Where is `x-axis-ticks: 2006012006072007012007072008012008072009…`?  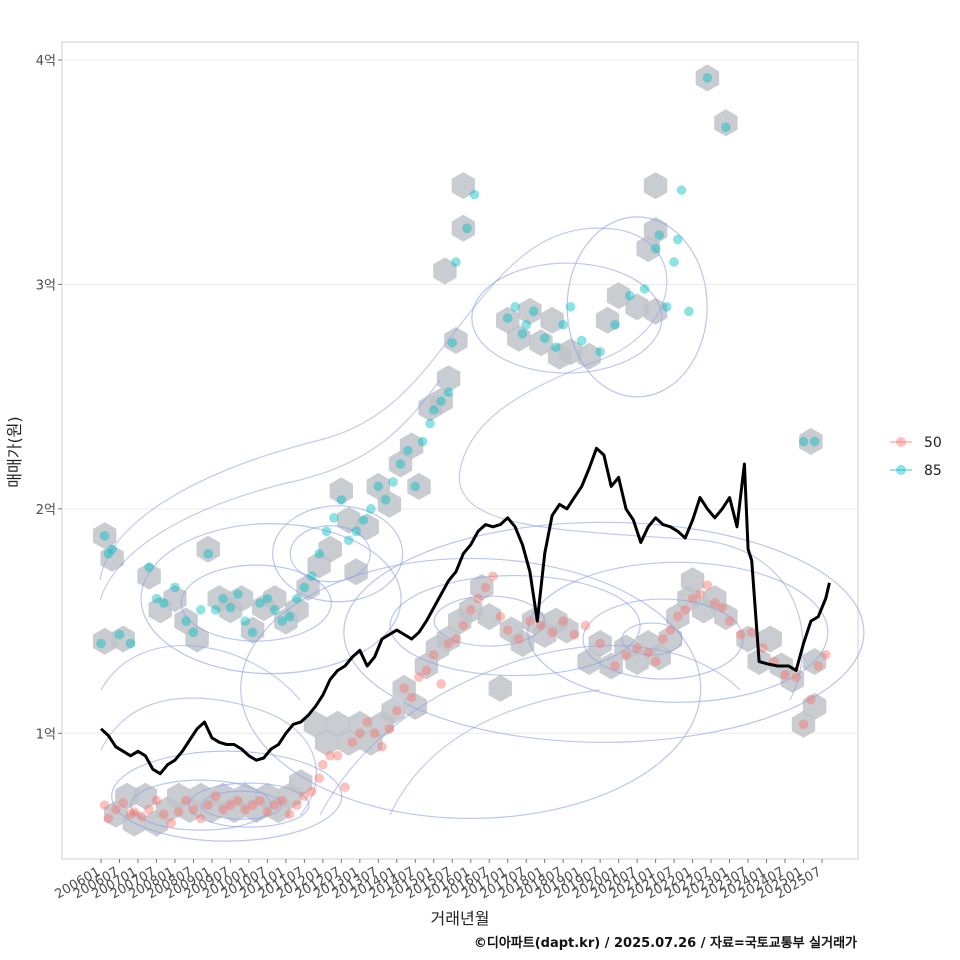 x-axis-ticks: 2006012006072007012007072008012008072009… is located at coordinates (438, 880).